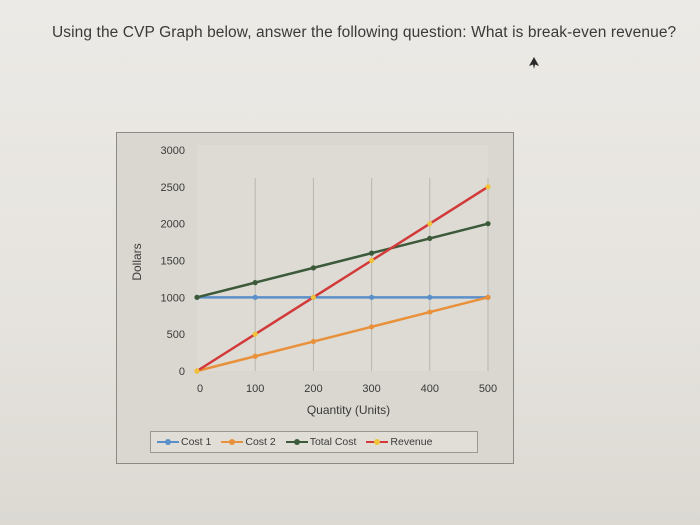 The image size is (700, 525). I want to click on y-tick-label: 1500, so click(173, 262).